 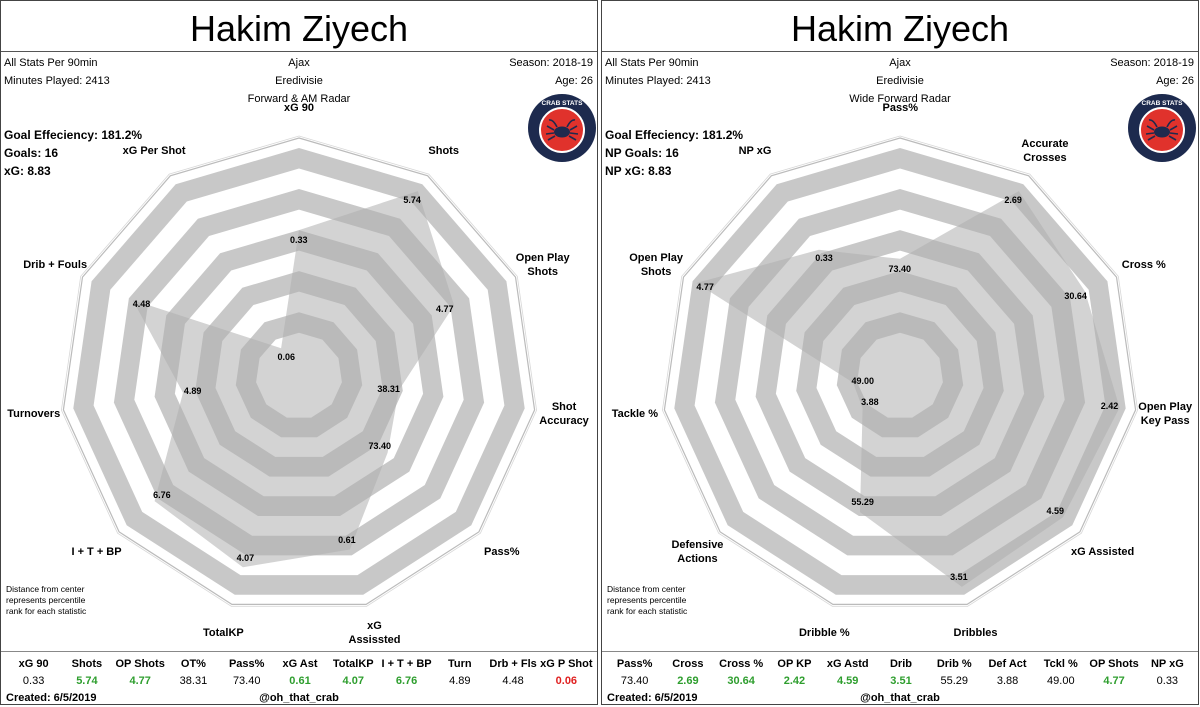 What do you see at coordinates (374, 640) in the screenshot?
I see `axis-label-line: Assissted` at bounding box center [374, 640].